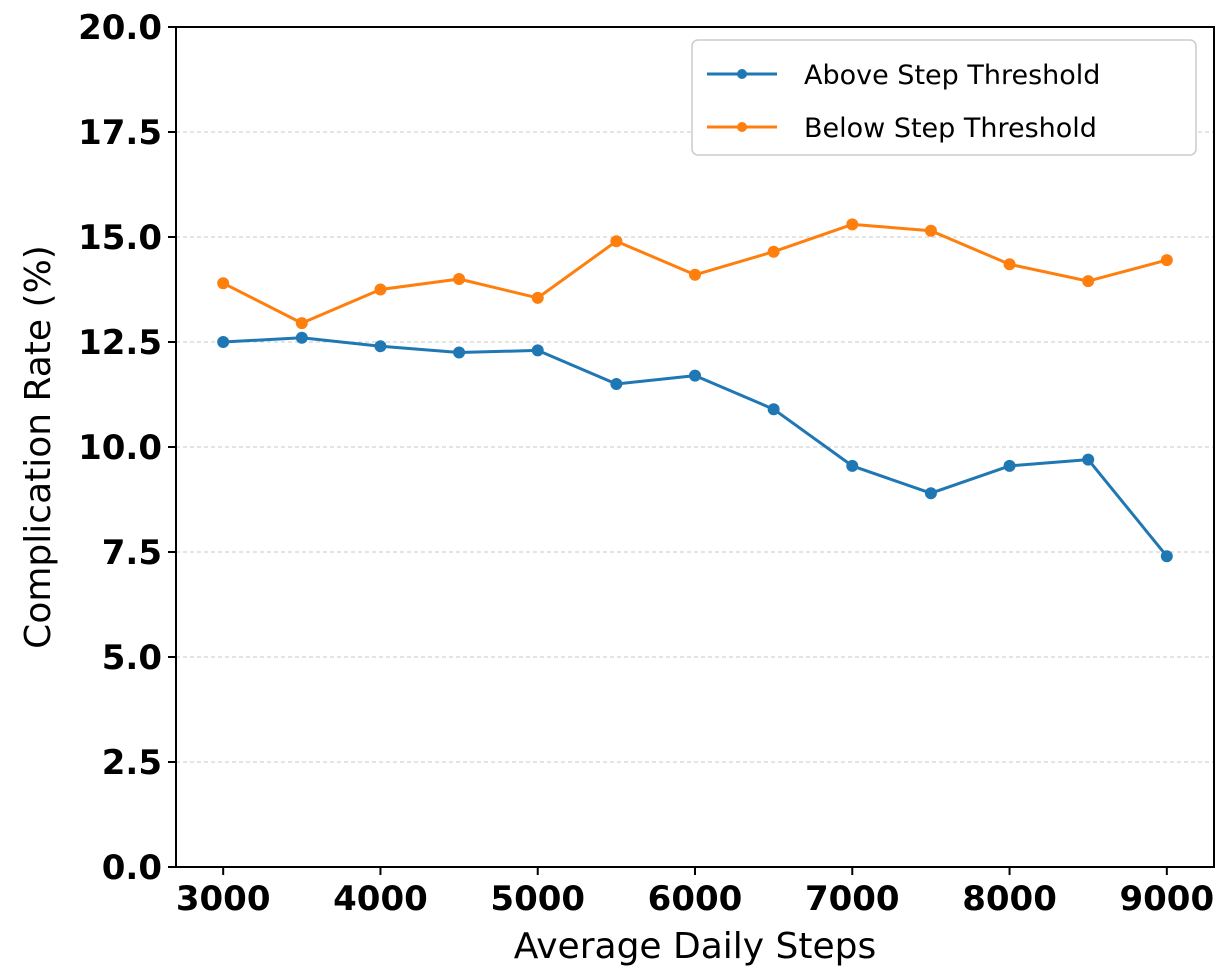 This screenshot has height=972, width=1224. What do you see at coordinates (1166, 899) in the screenshot?
I see `x-tick-label: 9000` at bounding box center [1166, 899].